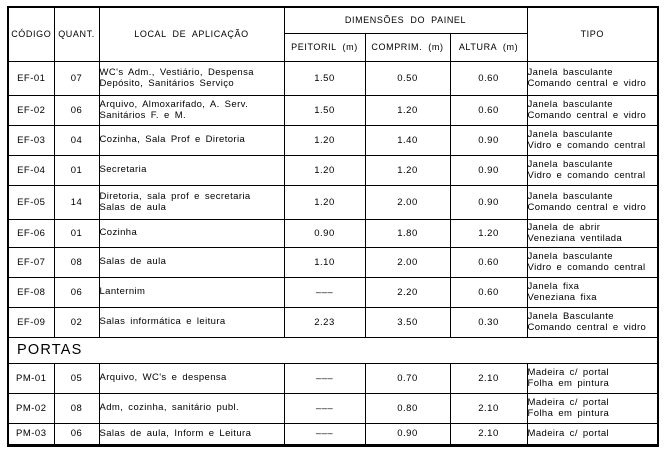 The image size is (664, 452). I want to click on comprim-cell: 1.20, so click(407, 110).